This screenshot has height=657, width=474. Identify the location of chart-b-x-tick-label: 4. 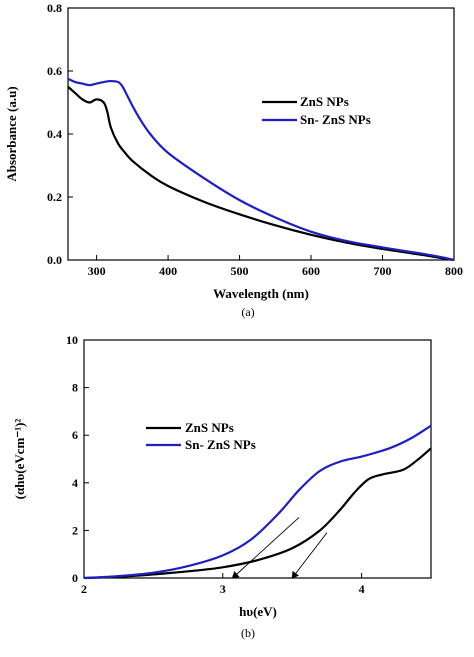
(362, 589).